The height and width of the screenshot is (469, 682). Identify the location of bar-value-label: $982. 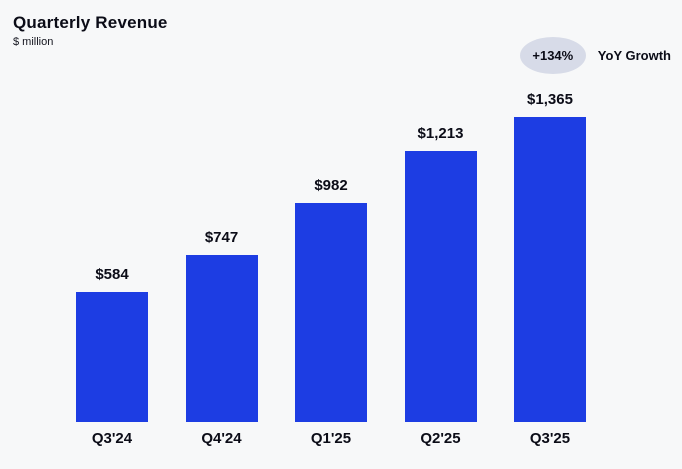
(331, 185).